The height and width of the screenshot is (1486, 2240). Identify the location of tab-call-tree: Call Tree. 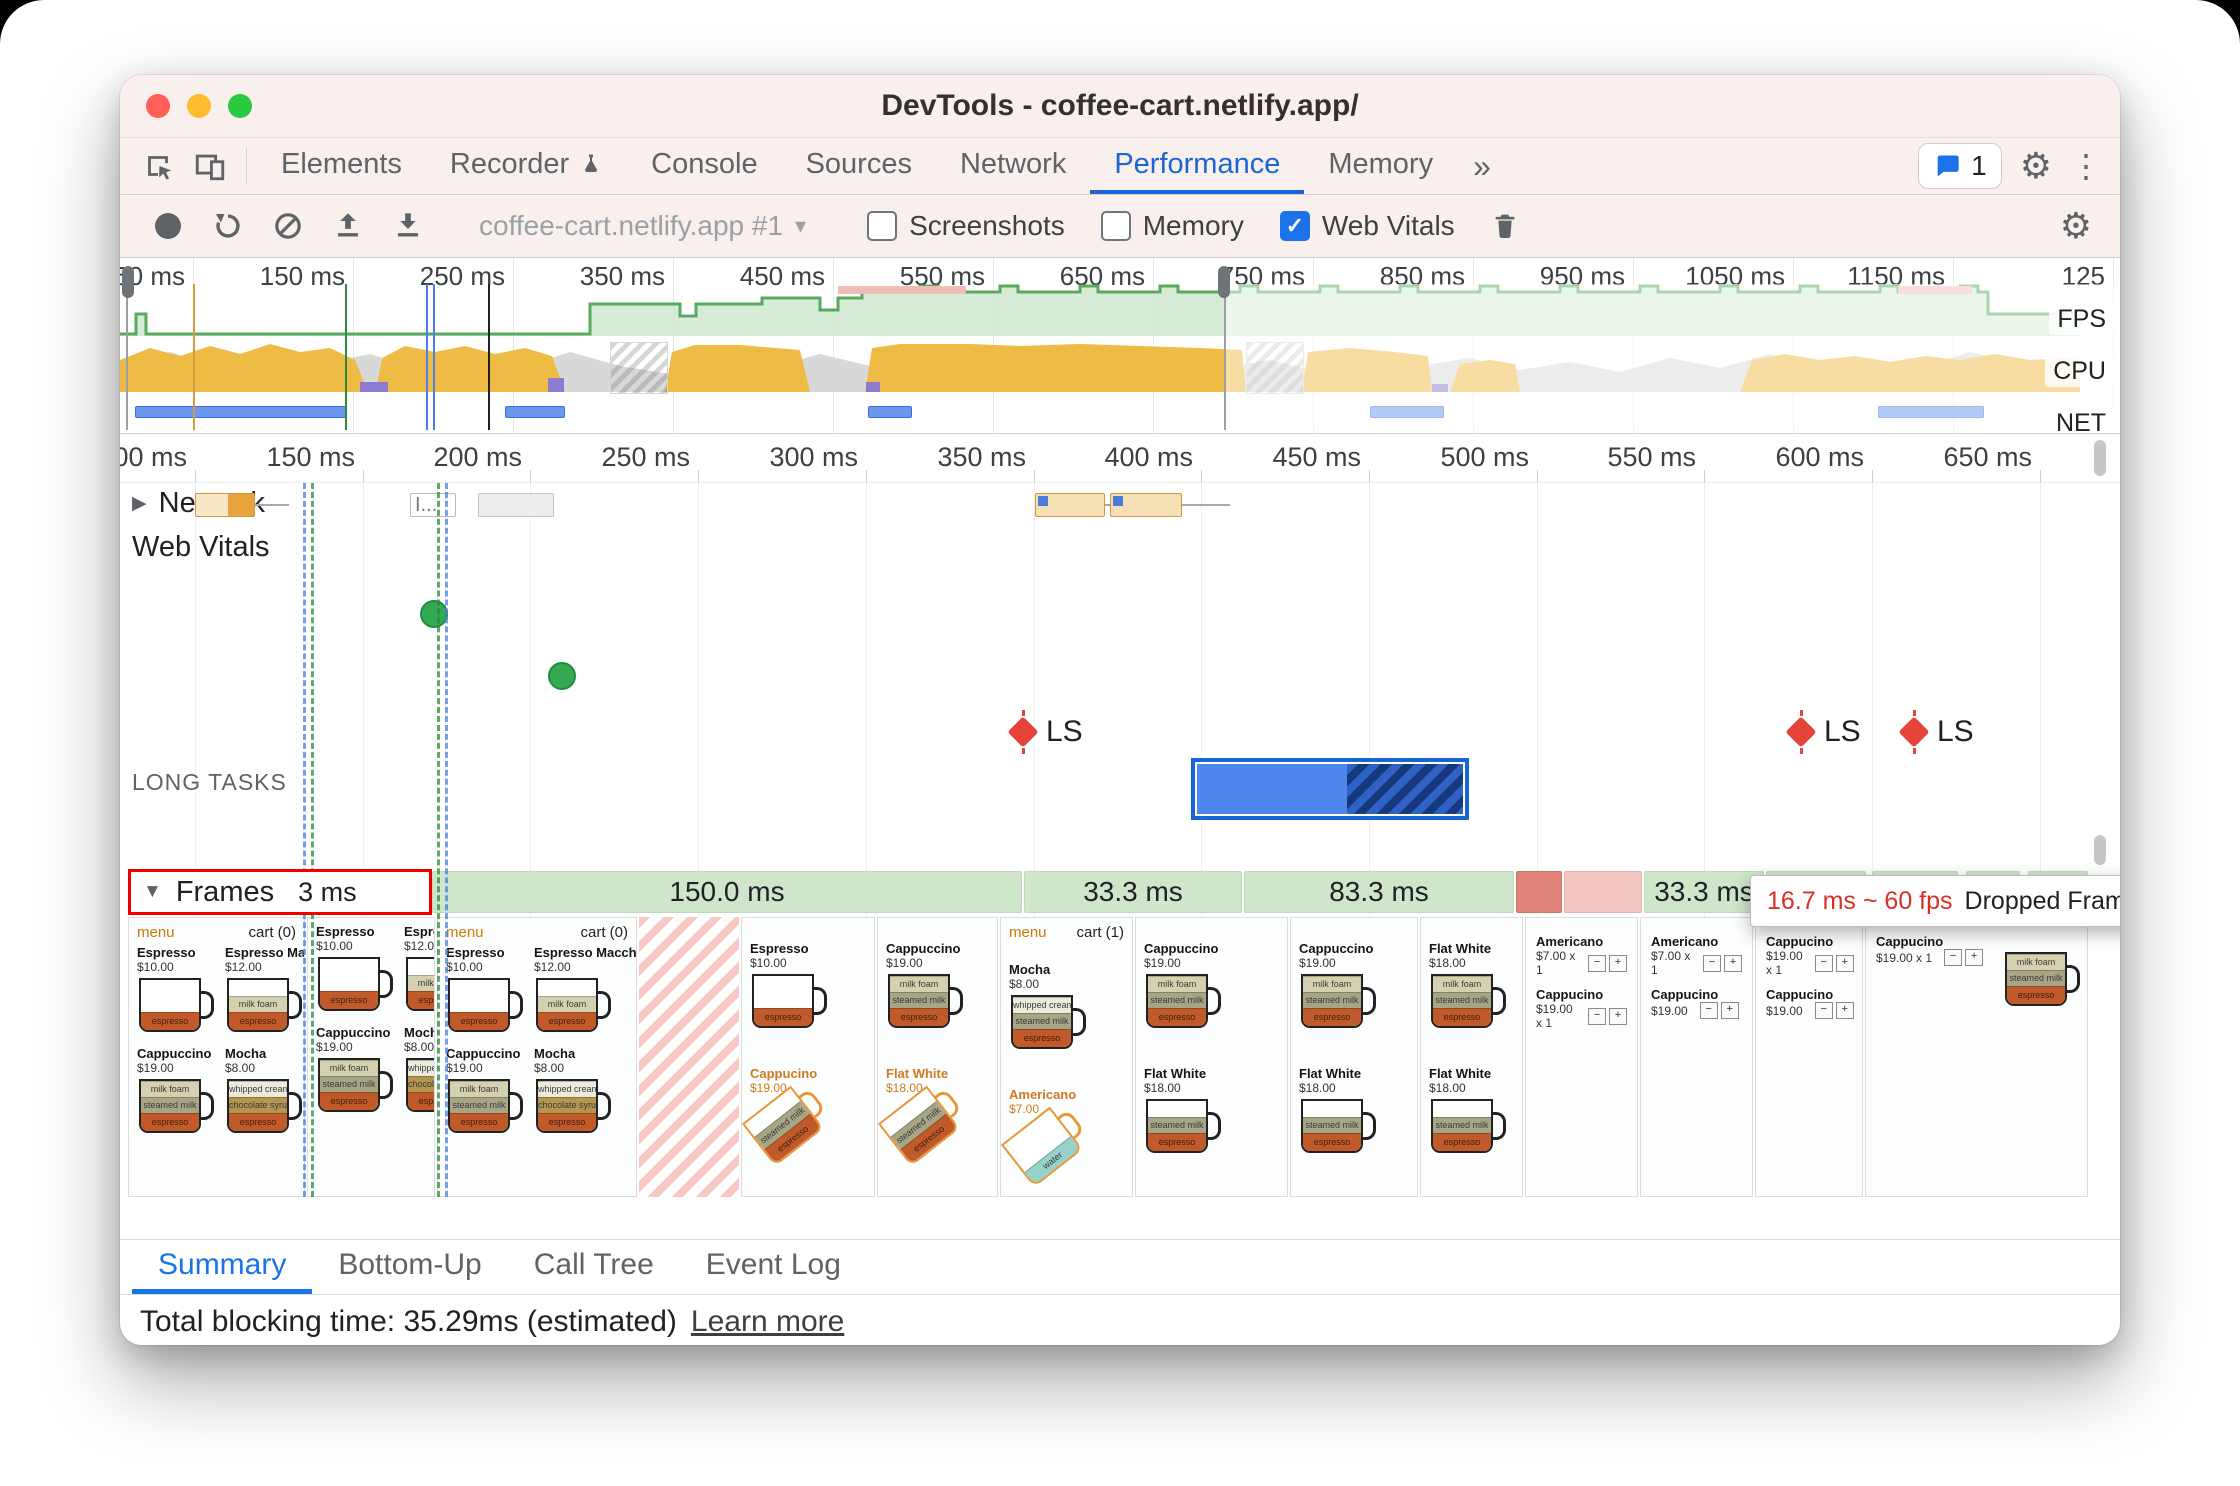
(593, 1264).